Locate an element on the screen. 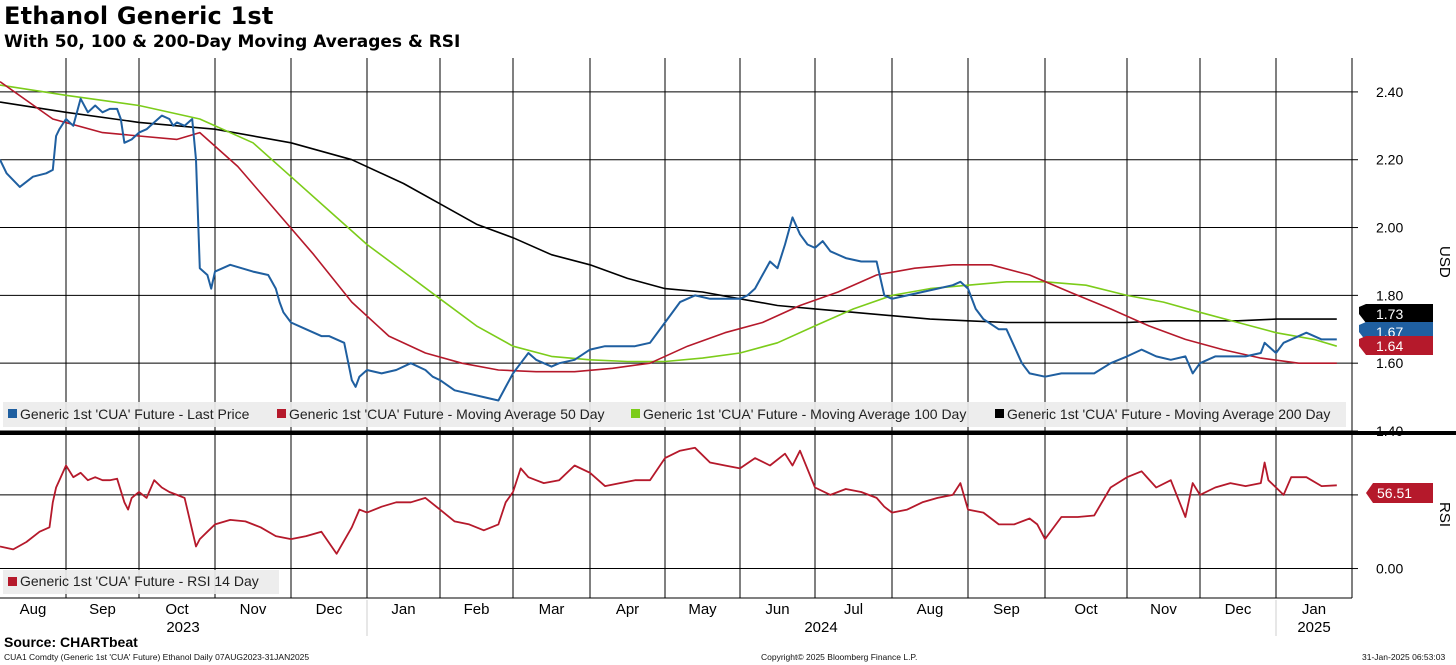 The height and width of the screenshot is (665, 1456). y-tick-label: 2.40 is located at coordinates (1389, 92).